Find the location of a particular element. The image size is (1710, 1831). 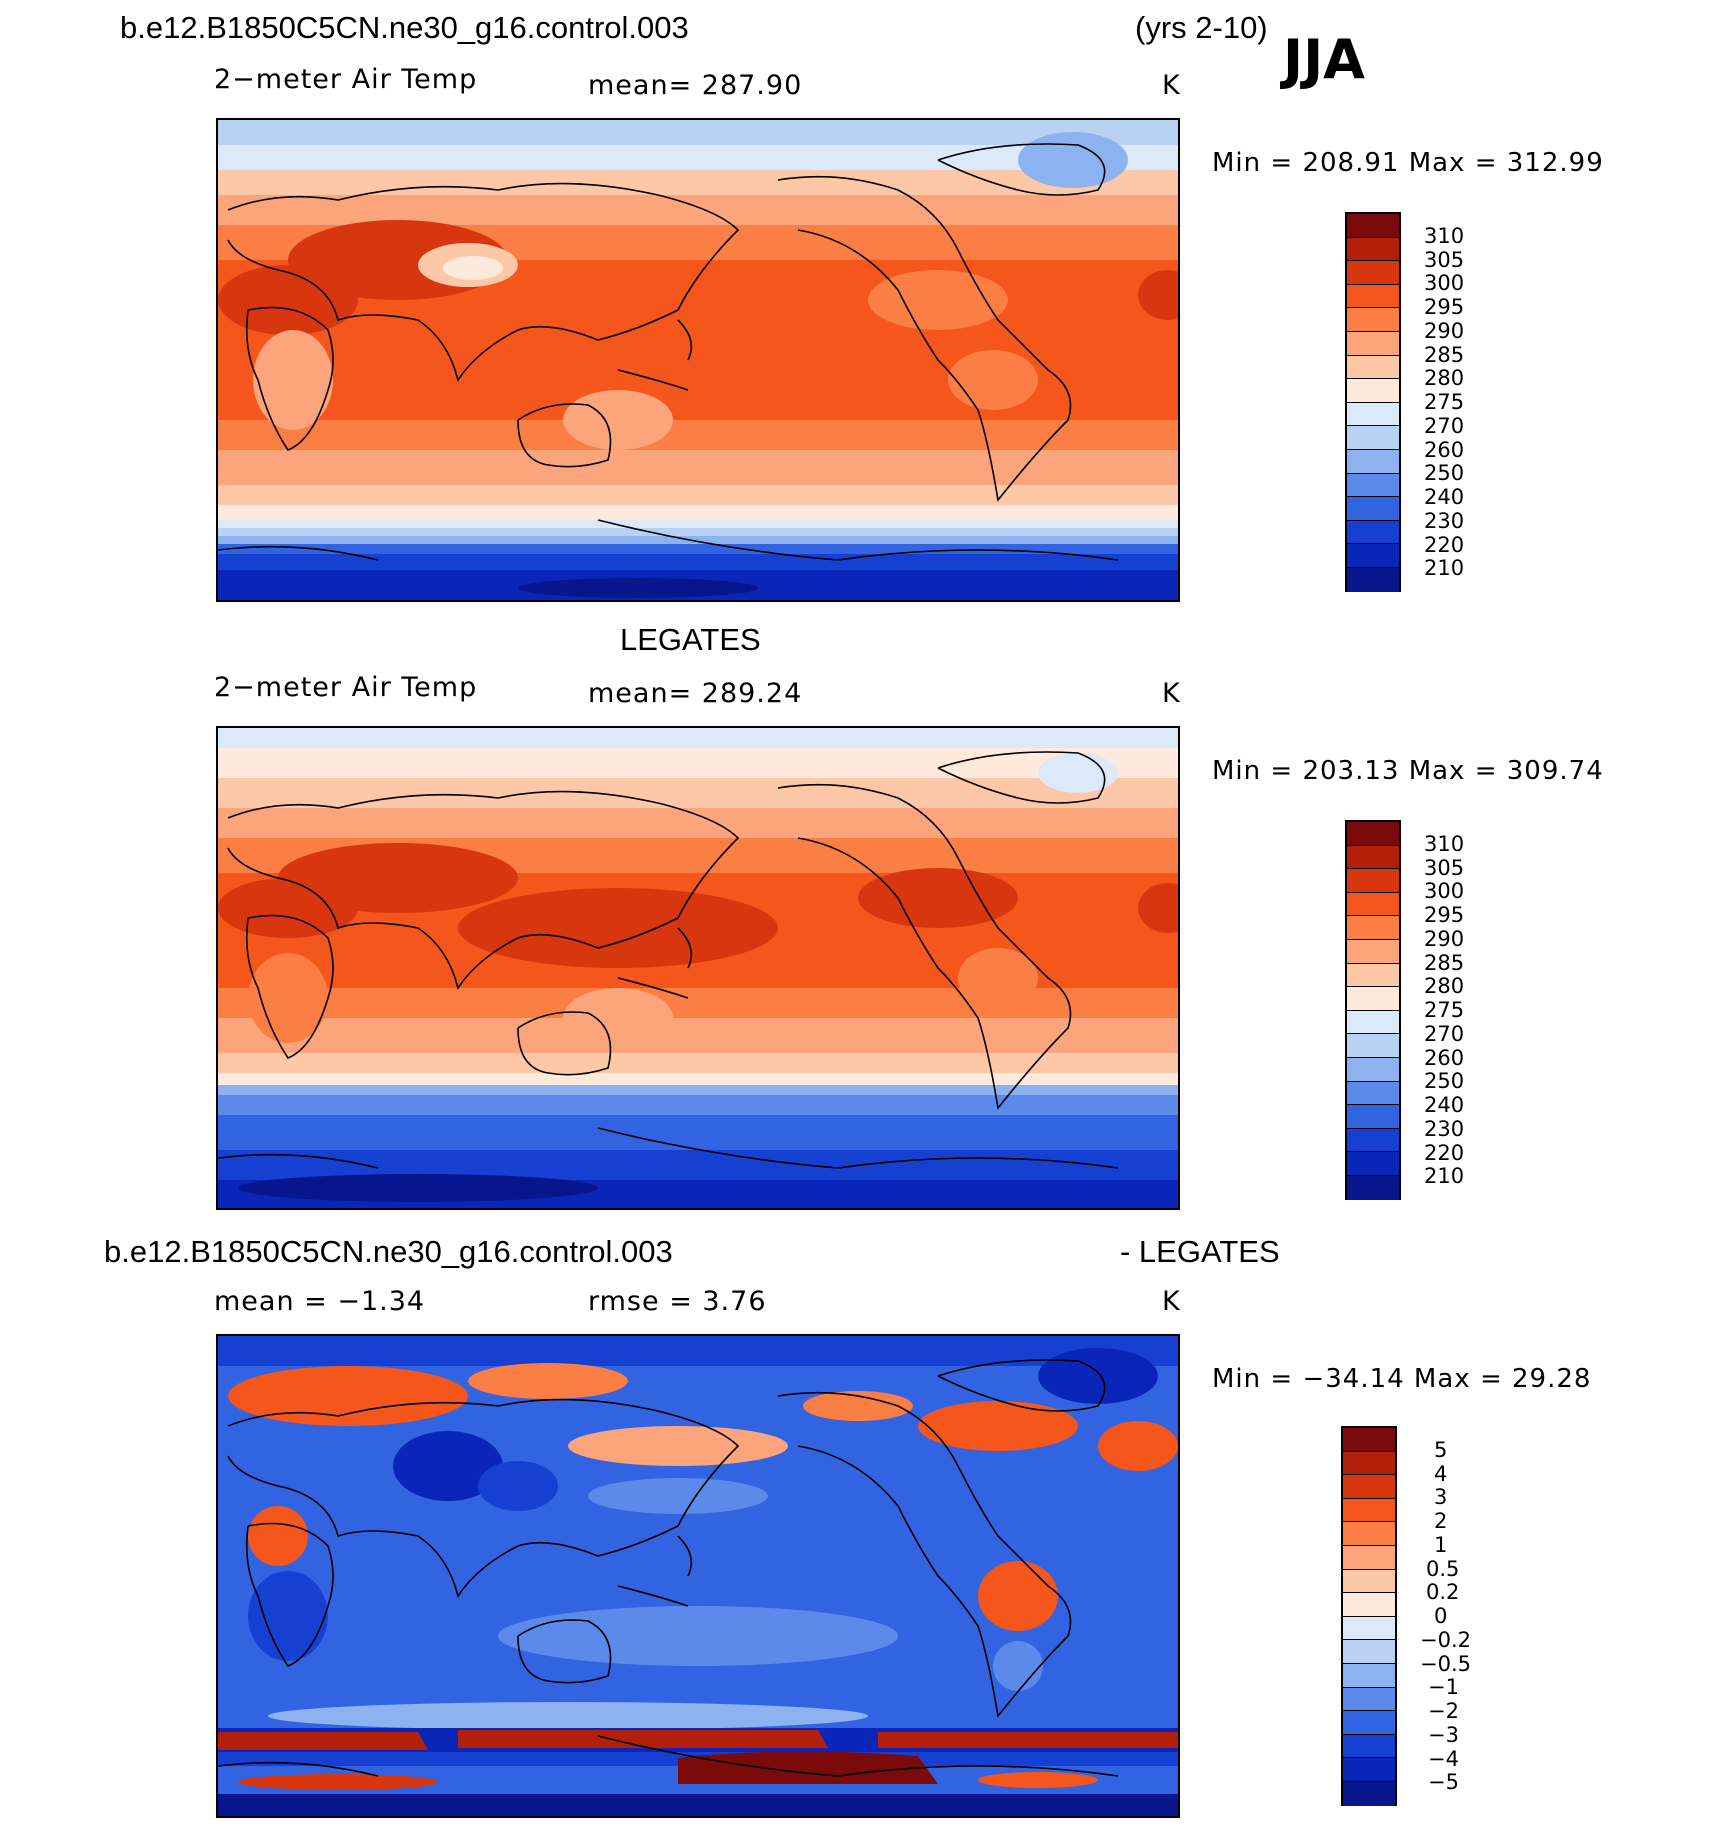

case-title: b.e12.B1850C5CN.ne30_g16.control.003 is located at coordinates (404, 27).